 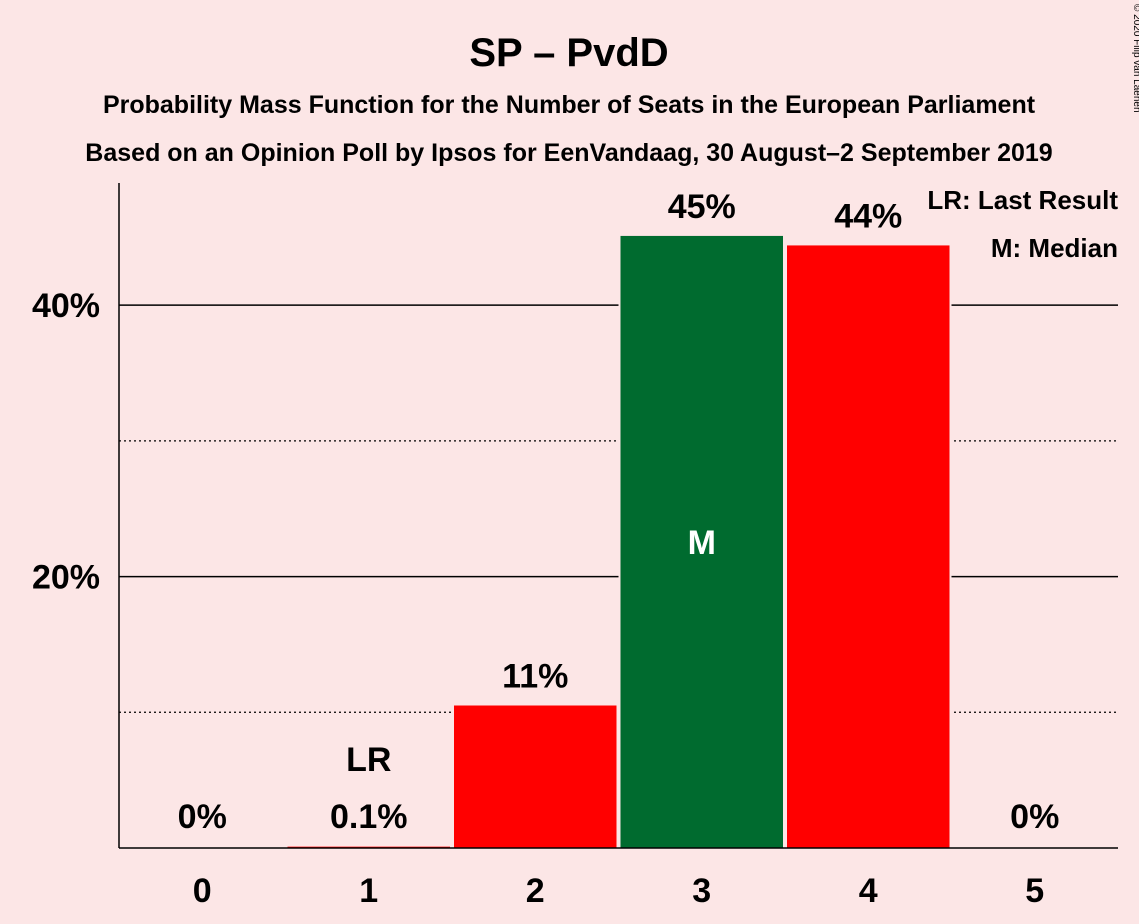 I want to click on x-tick-label-5: 5, so click(x=1034, y=891).